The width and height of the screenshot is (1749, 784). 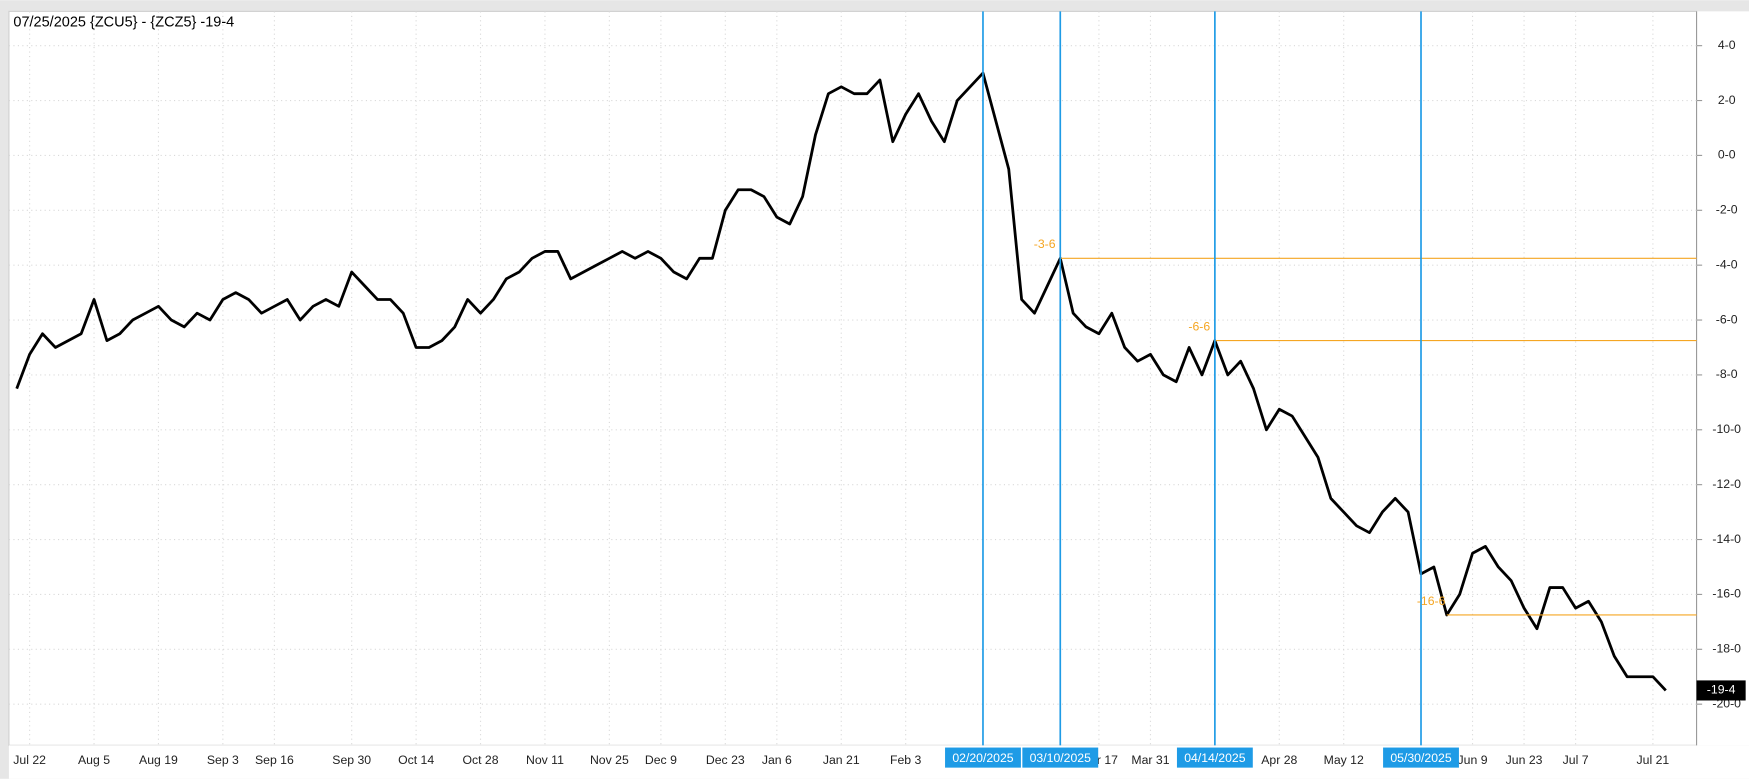 I want to click on date-marker-label: 04/14/2025, so click(x=1214, y=758).